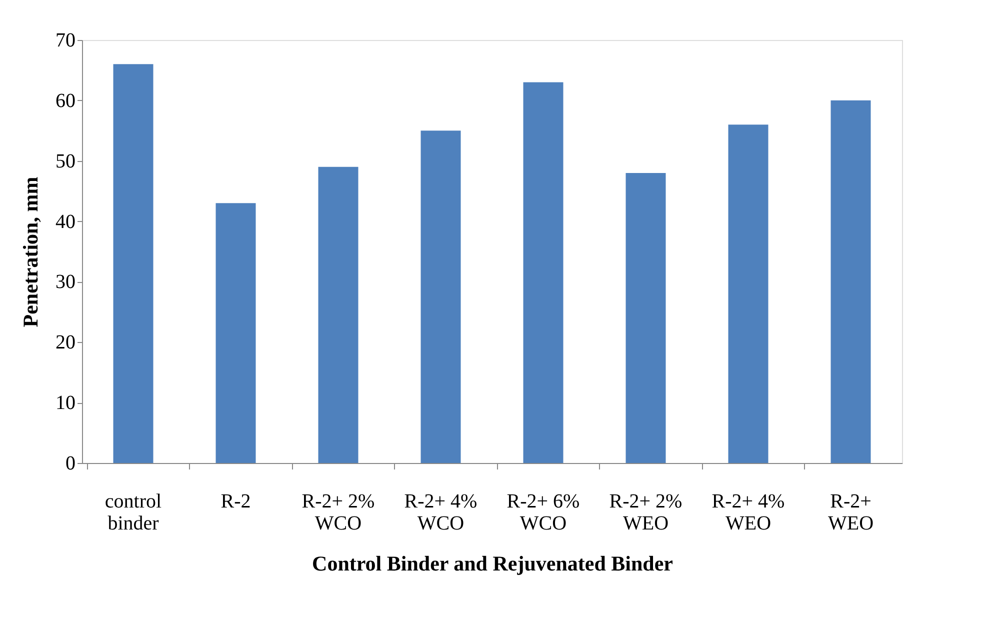 The image size is (988, 628). What do you see at coordinates (66, 41) in the screenshot?
I see `y-tick-label: 70` at bounding box center [66, 41].